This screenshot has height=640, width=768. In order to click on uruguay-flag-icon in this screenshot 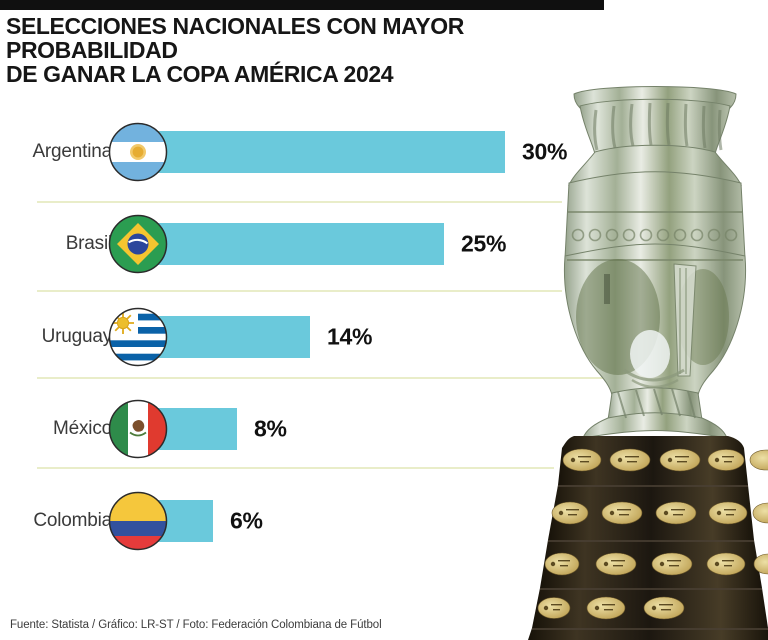, I will do `click(138, 337)`.